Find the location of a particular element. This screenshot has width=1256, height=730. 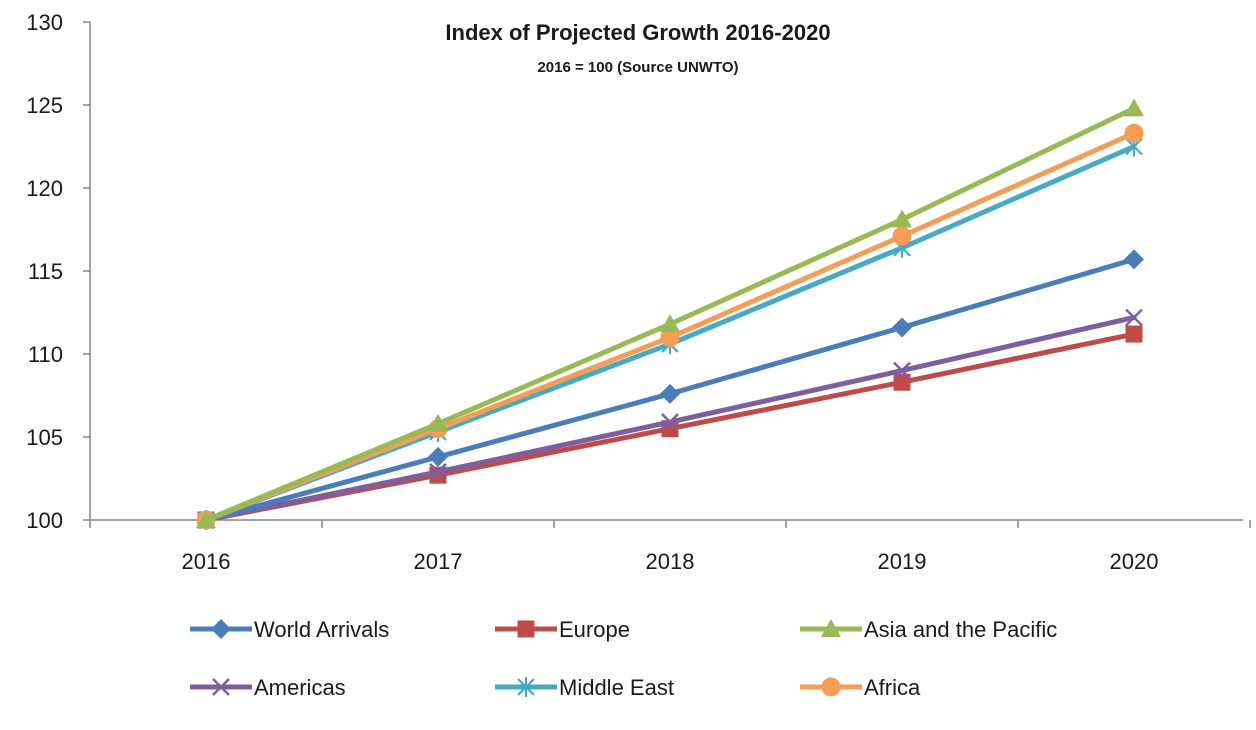

y-tick-label: 110 is located at coordinates (45, 354).